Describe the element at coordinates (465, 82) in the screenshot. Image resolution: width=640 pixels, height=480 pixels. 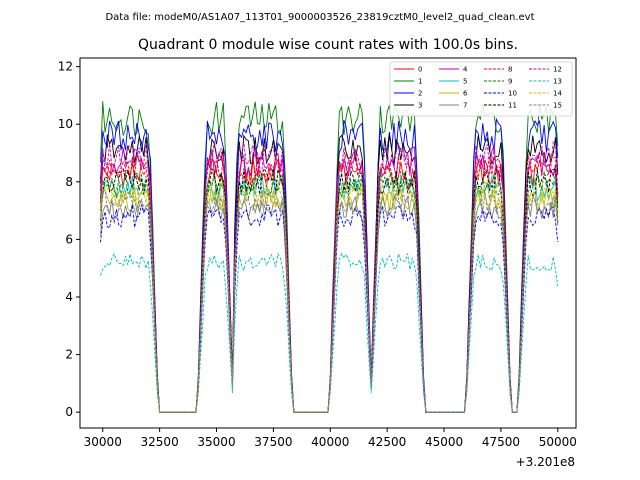
I see `legend-label: 5` at that location.